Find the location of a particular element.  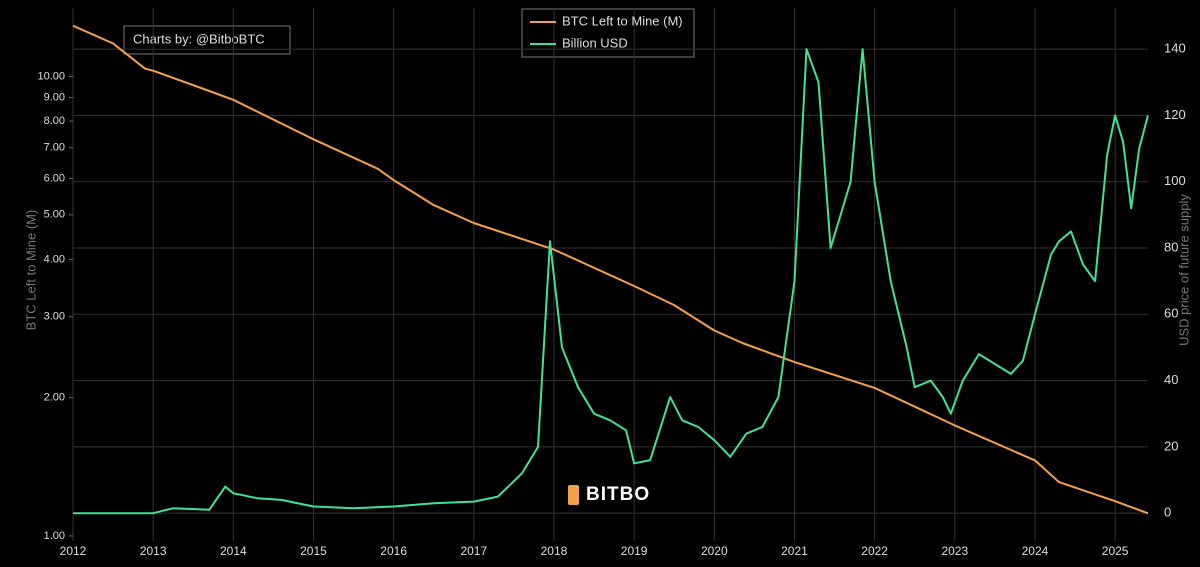

watermark: BITBO is located at coordinates (618, 494).